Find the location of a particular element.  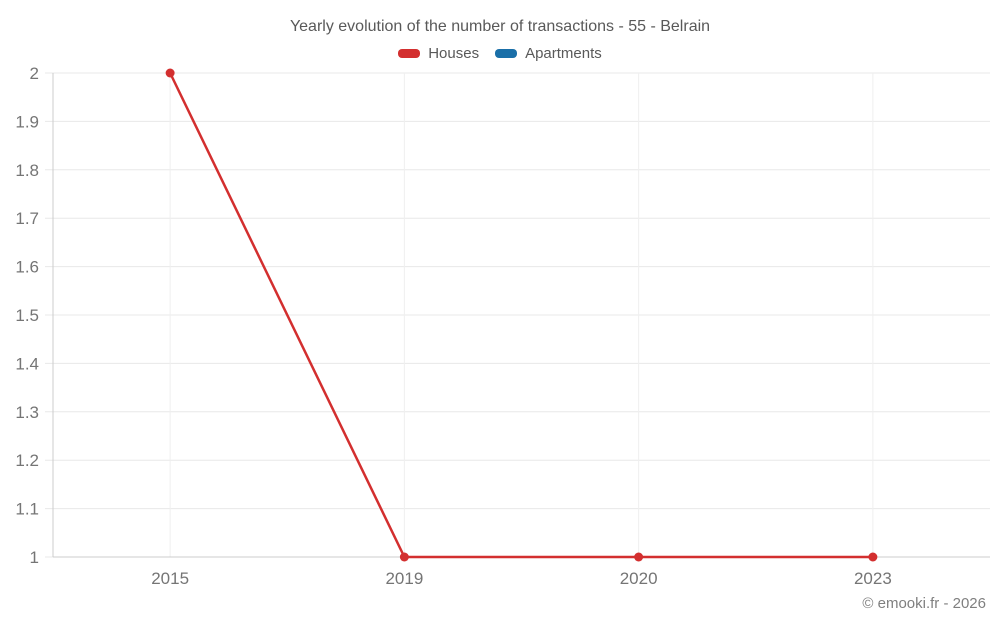

y-tick-label: 1.5 is located at coordinates (27, 315).